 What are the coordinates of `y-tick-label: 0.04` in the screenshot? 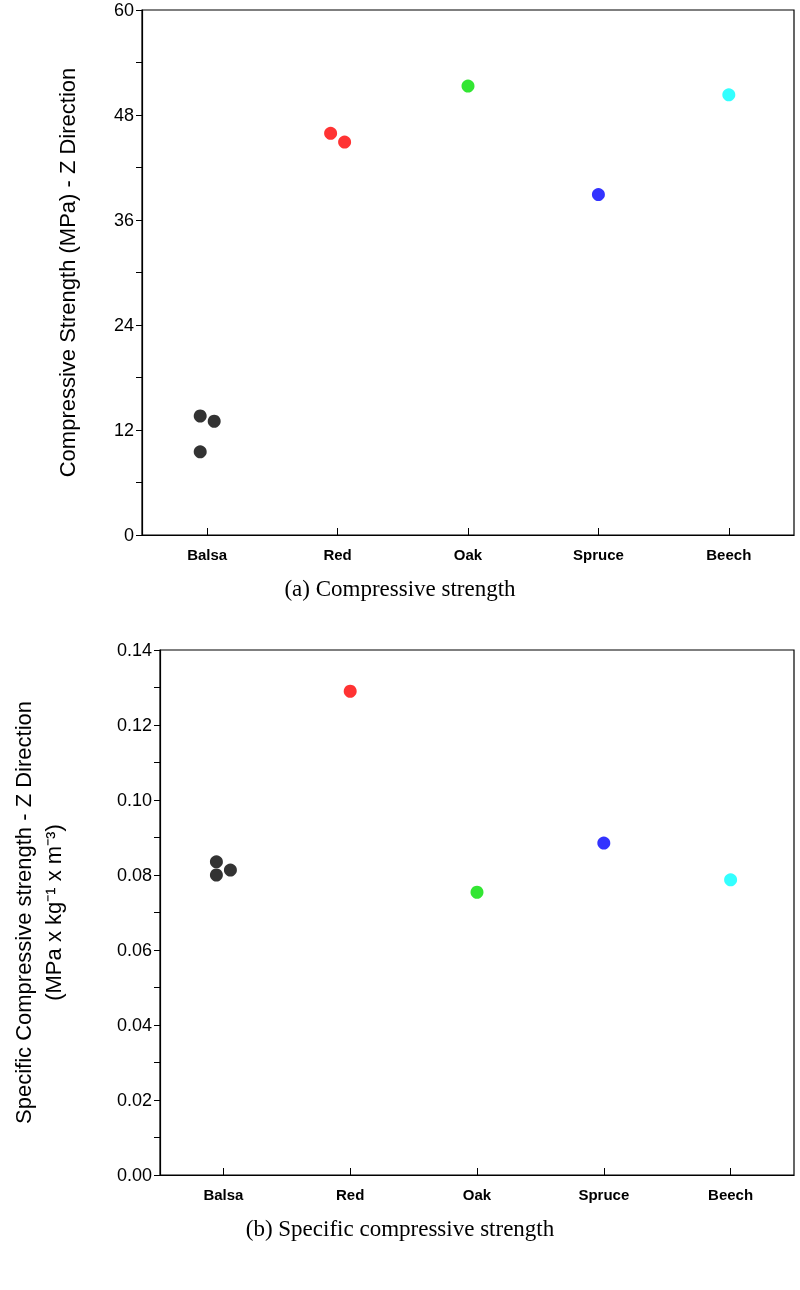 It's located at (134, 1025).